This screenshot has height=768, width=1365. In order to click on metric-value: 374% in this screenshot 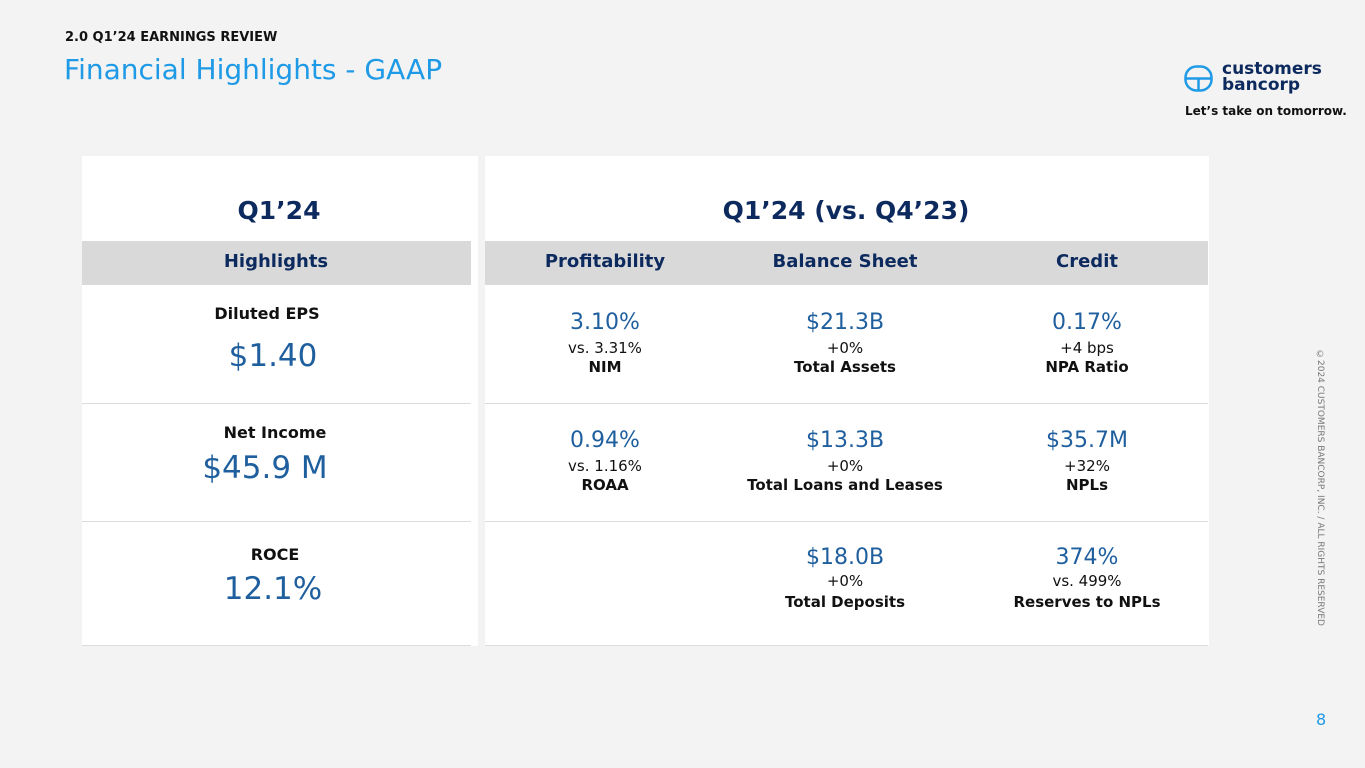, I will do `click(1087, 557)`.